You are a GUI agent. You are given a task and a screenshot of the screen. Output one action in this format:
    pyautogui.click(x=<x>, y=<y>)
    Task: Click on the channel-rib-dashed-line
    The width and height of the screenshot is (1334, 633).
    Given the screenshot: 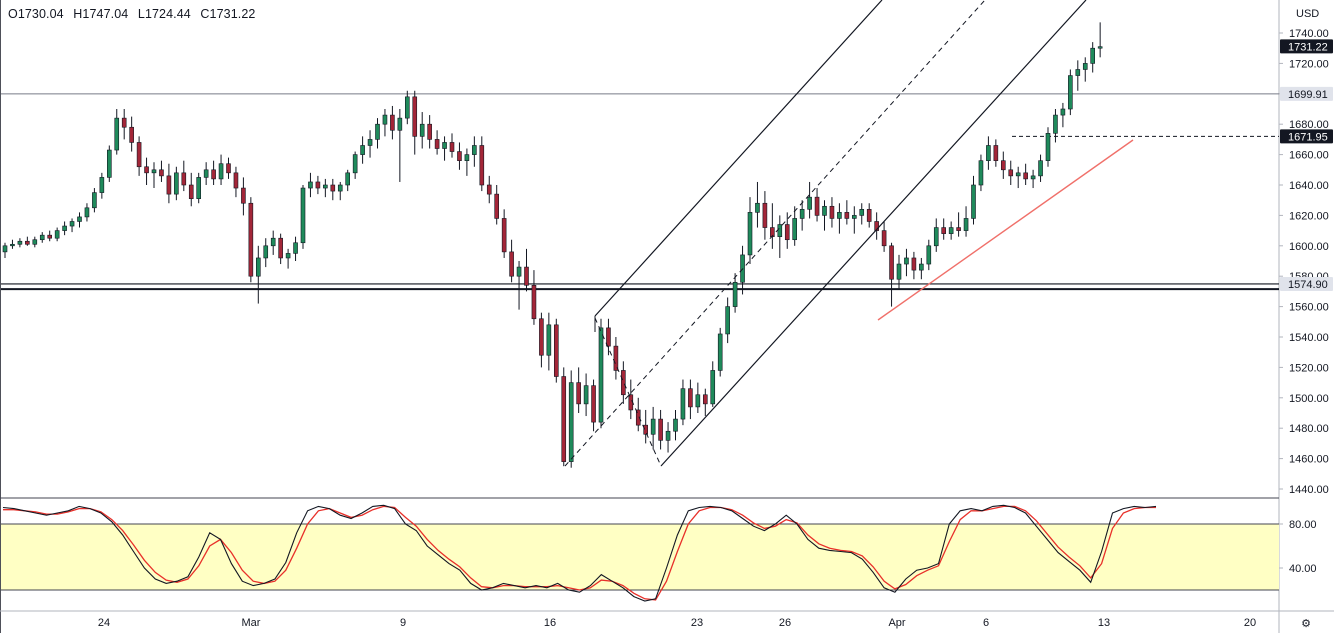 What is the action you would take?
    pyautogui.click(x=628, y=392)
    